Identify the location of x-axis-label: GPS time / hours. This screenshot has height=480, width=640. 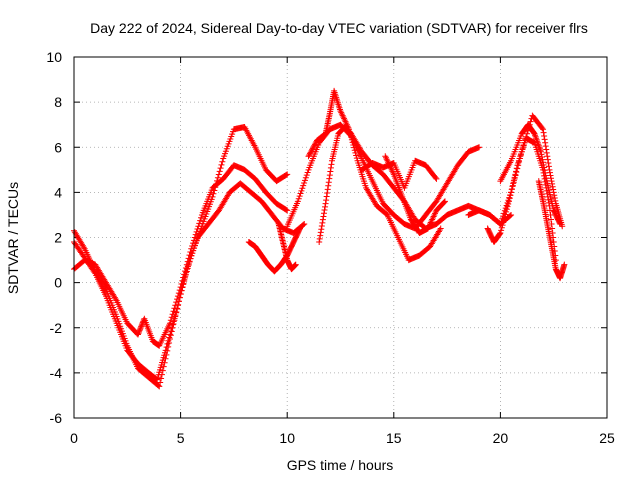
(340, 465).